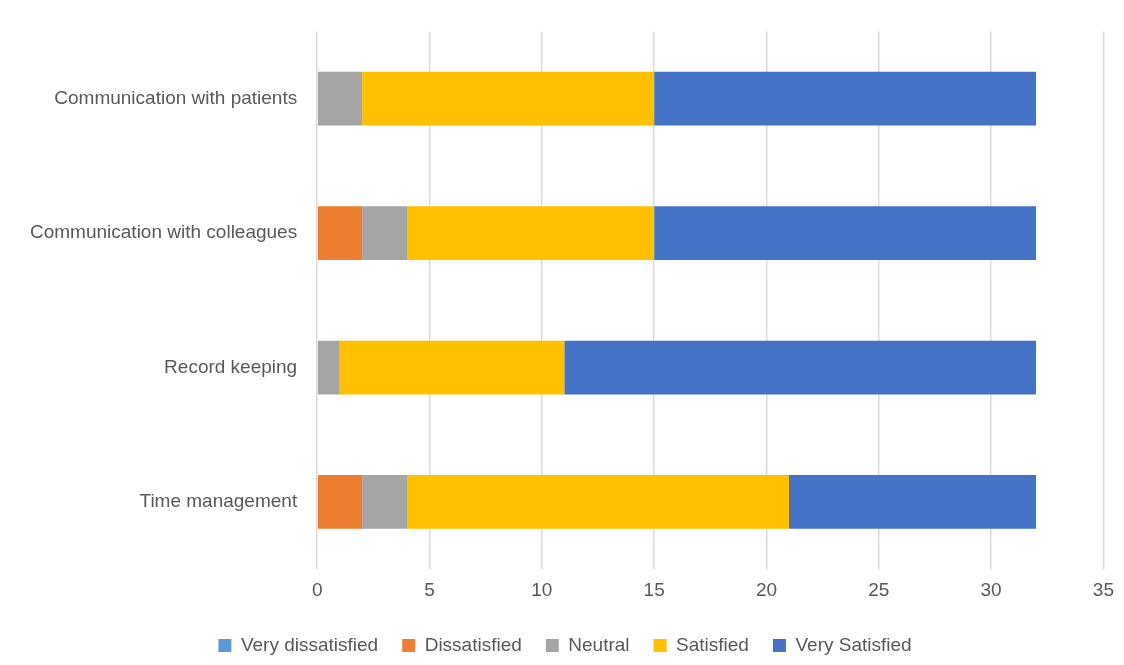  What do you see at coordinates (766, 589) in the screenshot?
I see `x-tick-label: 20` at bounding box center [766, 589].